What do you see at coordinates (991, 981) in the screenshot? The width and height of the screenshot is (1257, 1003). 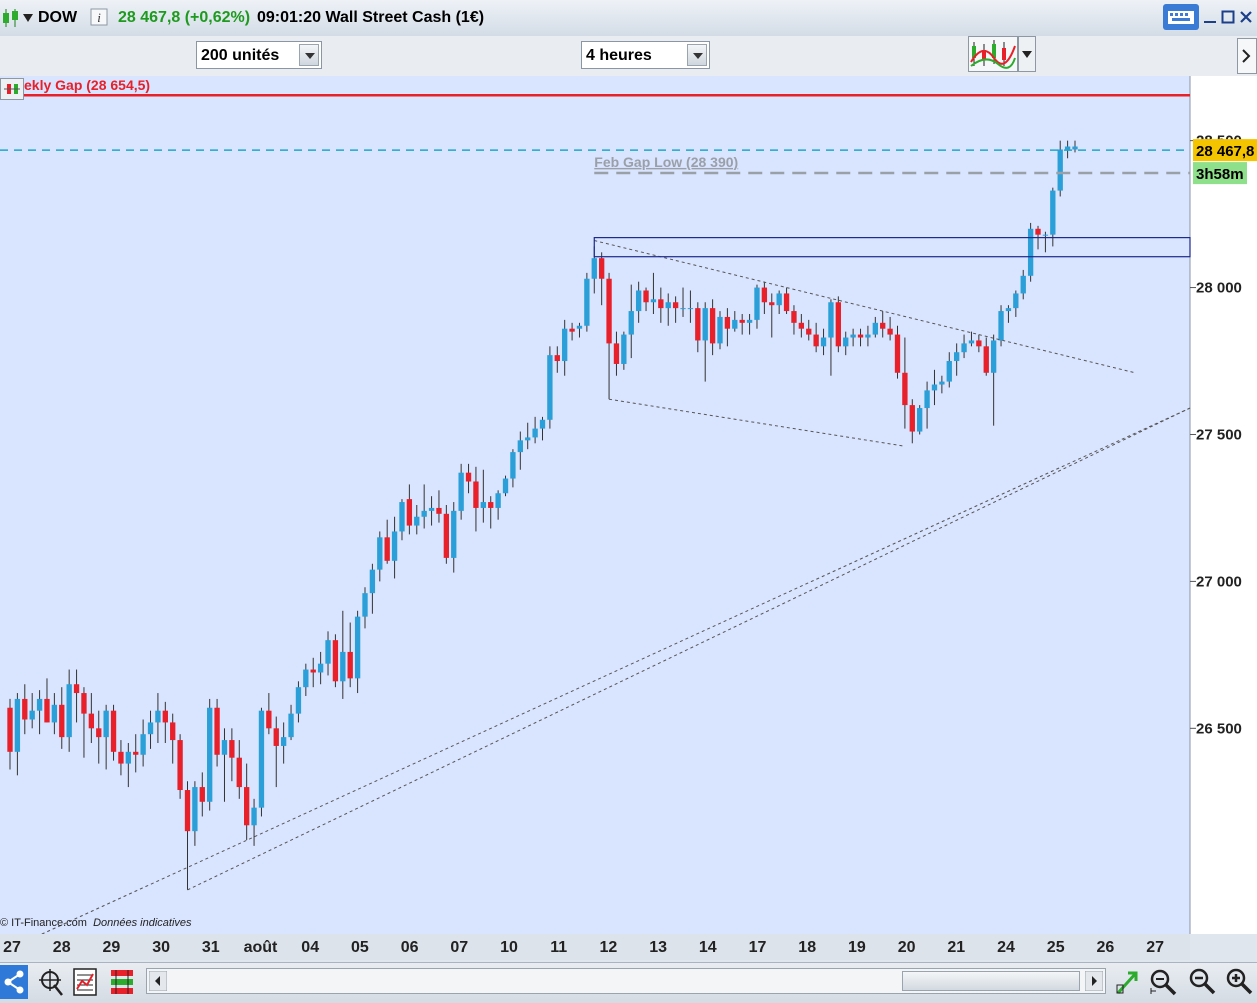 I see `scroll-thumb` at bounding box center [991, 981].